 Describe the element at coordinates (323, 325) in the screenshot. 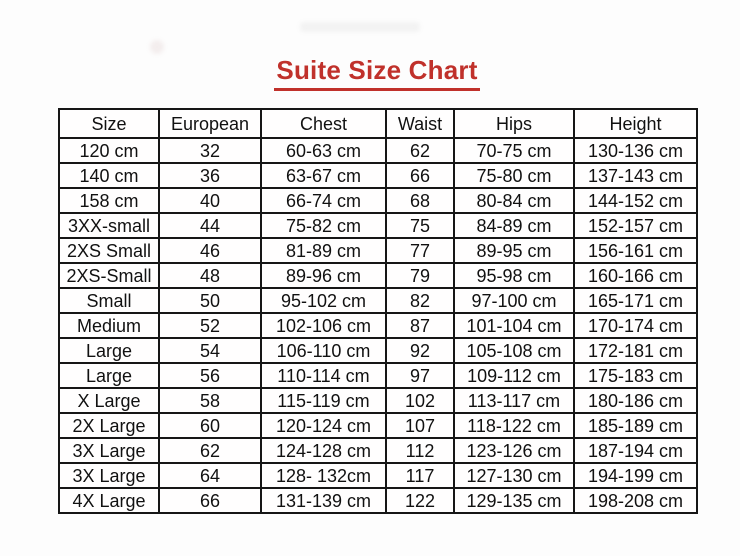

I see `table-cell: 102-106 cm` at that location.